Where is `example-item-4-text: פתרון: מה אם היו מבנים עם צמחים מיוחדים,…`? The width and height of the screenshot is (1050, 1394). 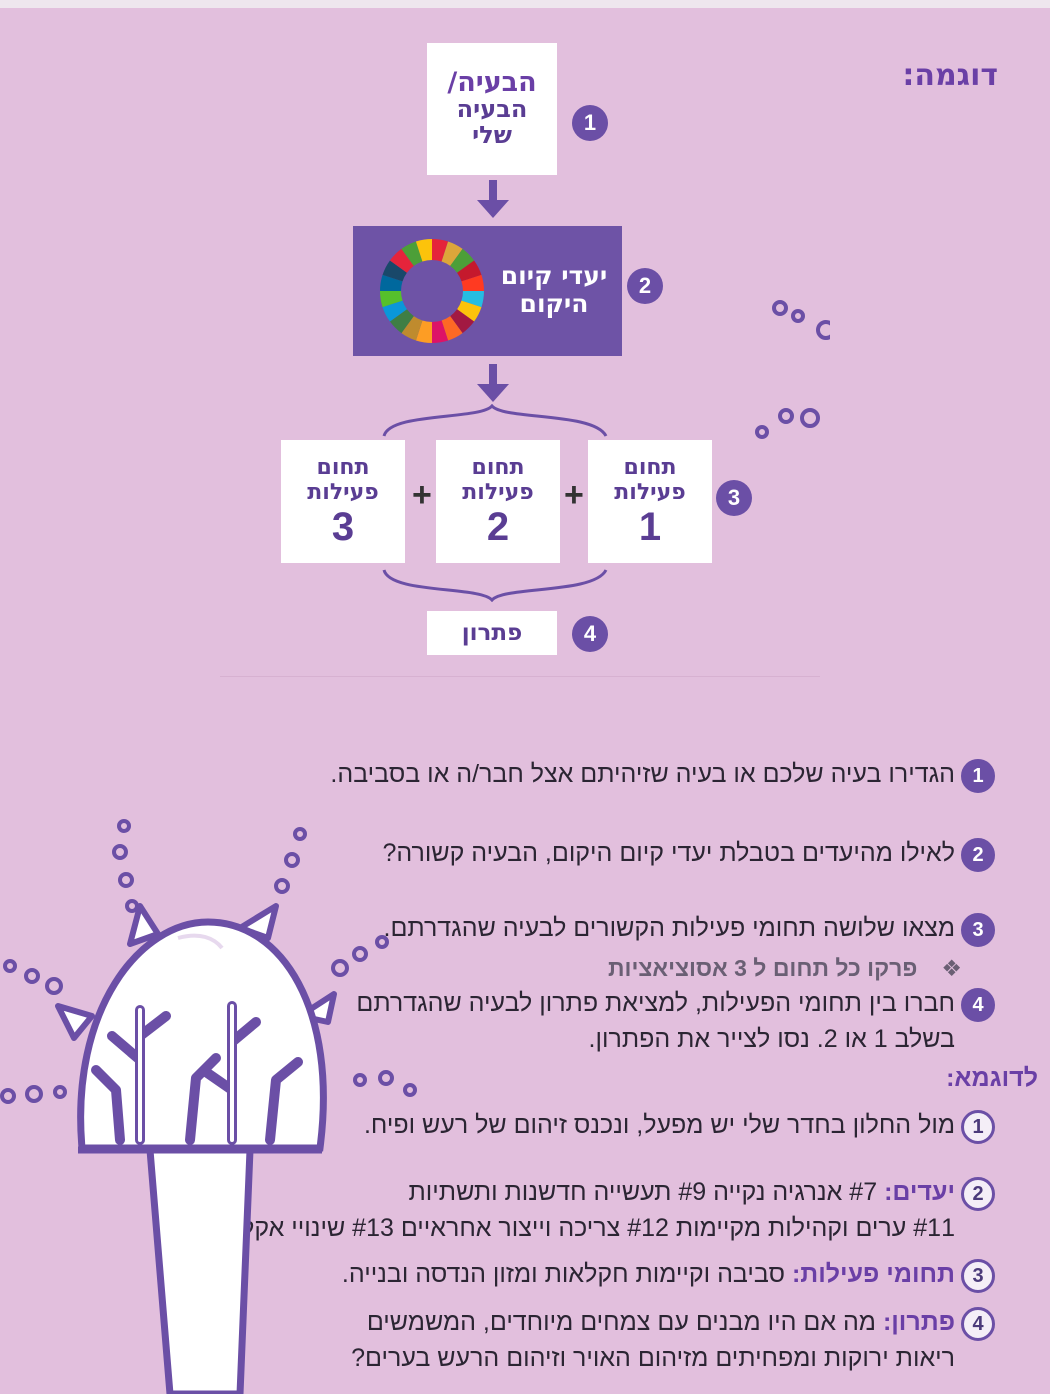 example-item-4-text: פתרון: מה אם היו מבנים עם צמחים מיוחדים,… is located at coordinates (653, 1340).